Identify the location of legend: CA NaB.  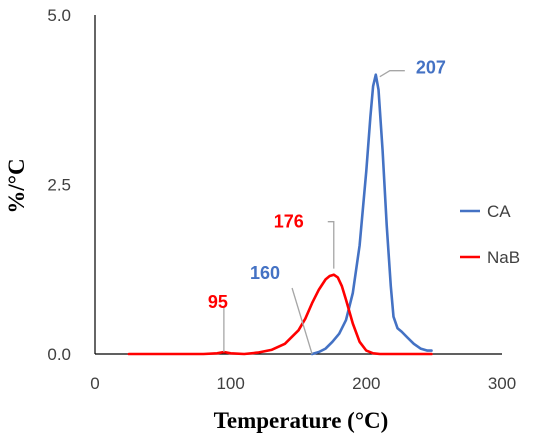
(490, 234).